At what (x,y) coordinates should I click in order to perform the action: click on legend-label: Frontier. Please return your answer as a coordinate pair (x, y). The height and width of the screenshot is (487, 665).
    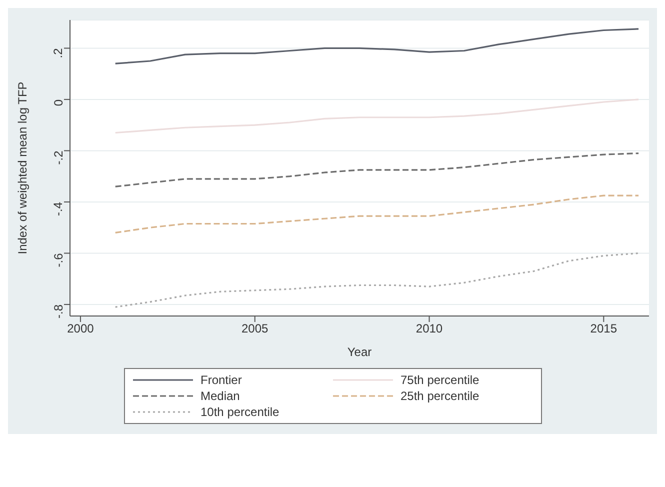
    Looking at the image, I should click on (221, 380).